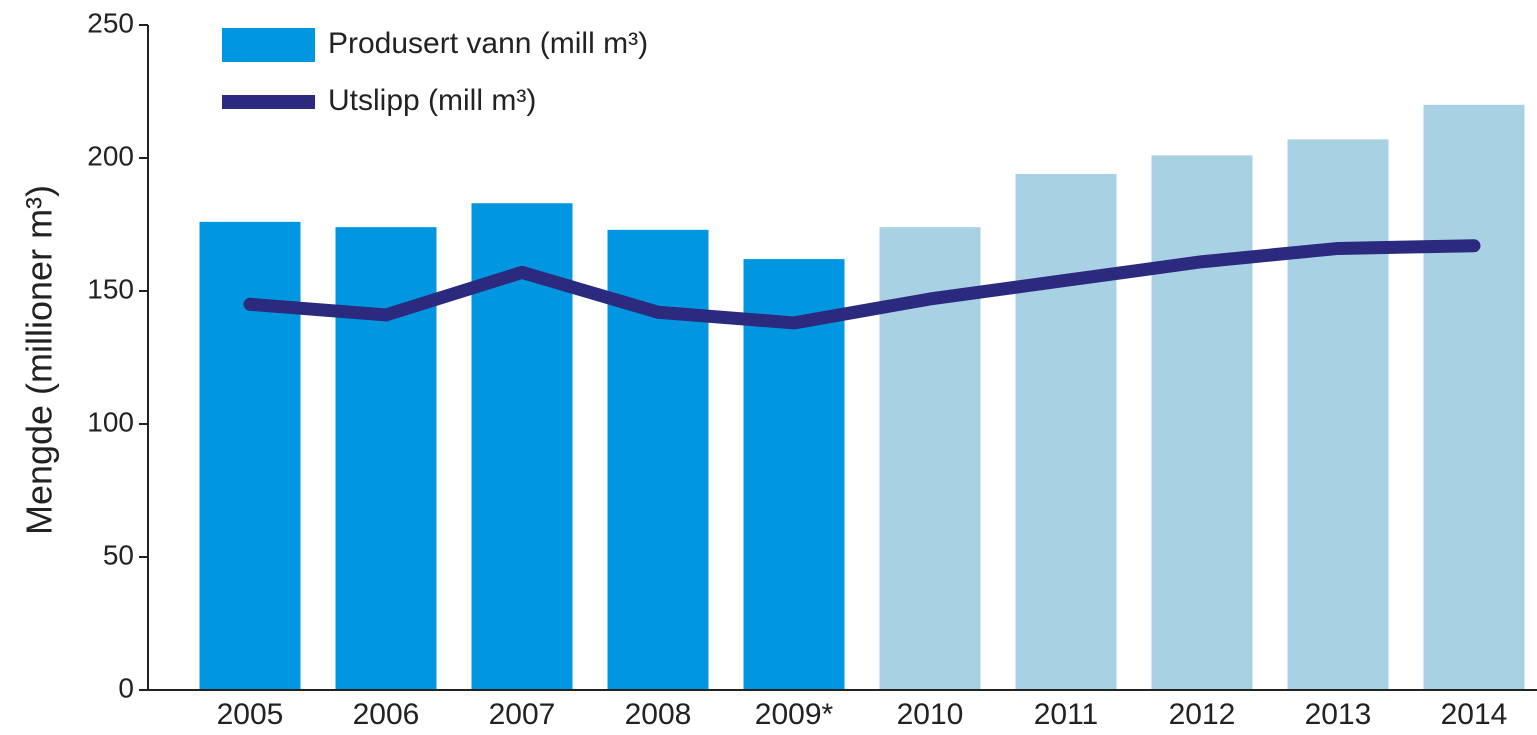 The height and width of the screenshot is (735, 1537). What do you see at coordinates (930, 714) in the screenshot?
I see `x-tick-label: 2010` at bounding box center [930, 714].